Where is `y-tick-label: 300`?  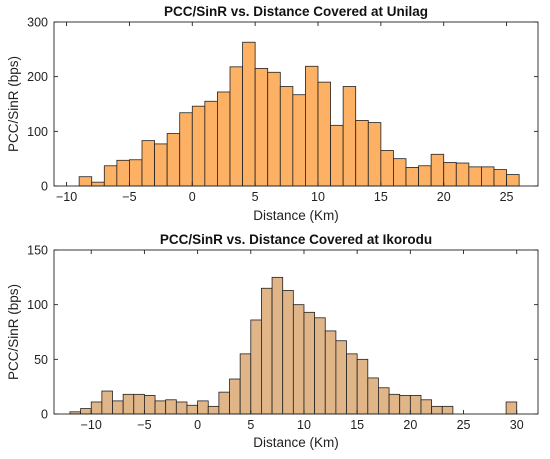
y-tick-label: 300 is located at coordinates (37, 23).